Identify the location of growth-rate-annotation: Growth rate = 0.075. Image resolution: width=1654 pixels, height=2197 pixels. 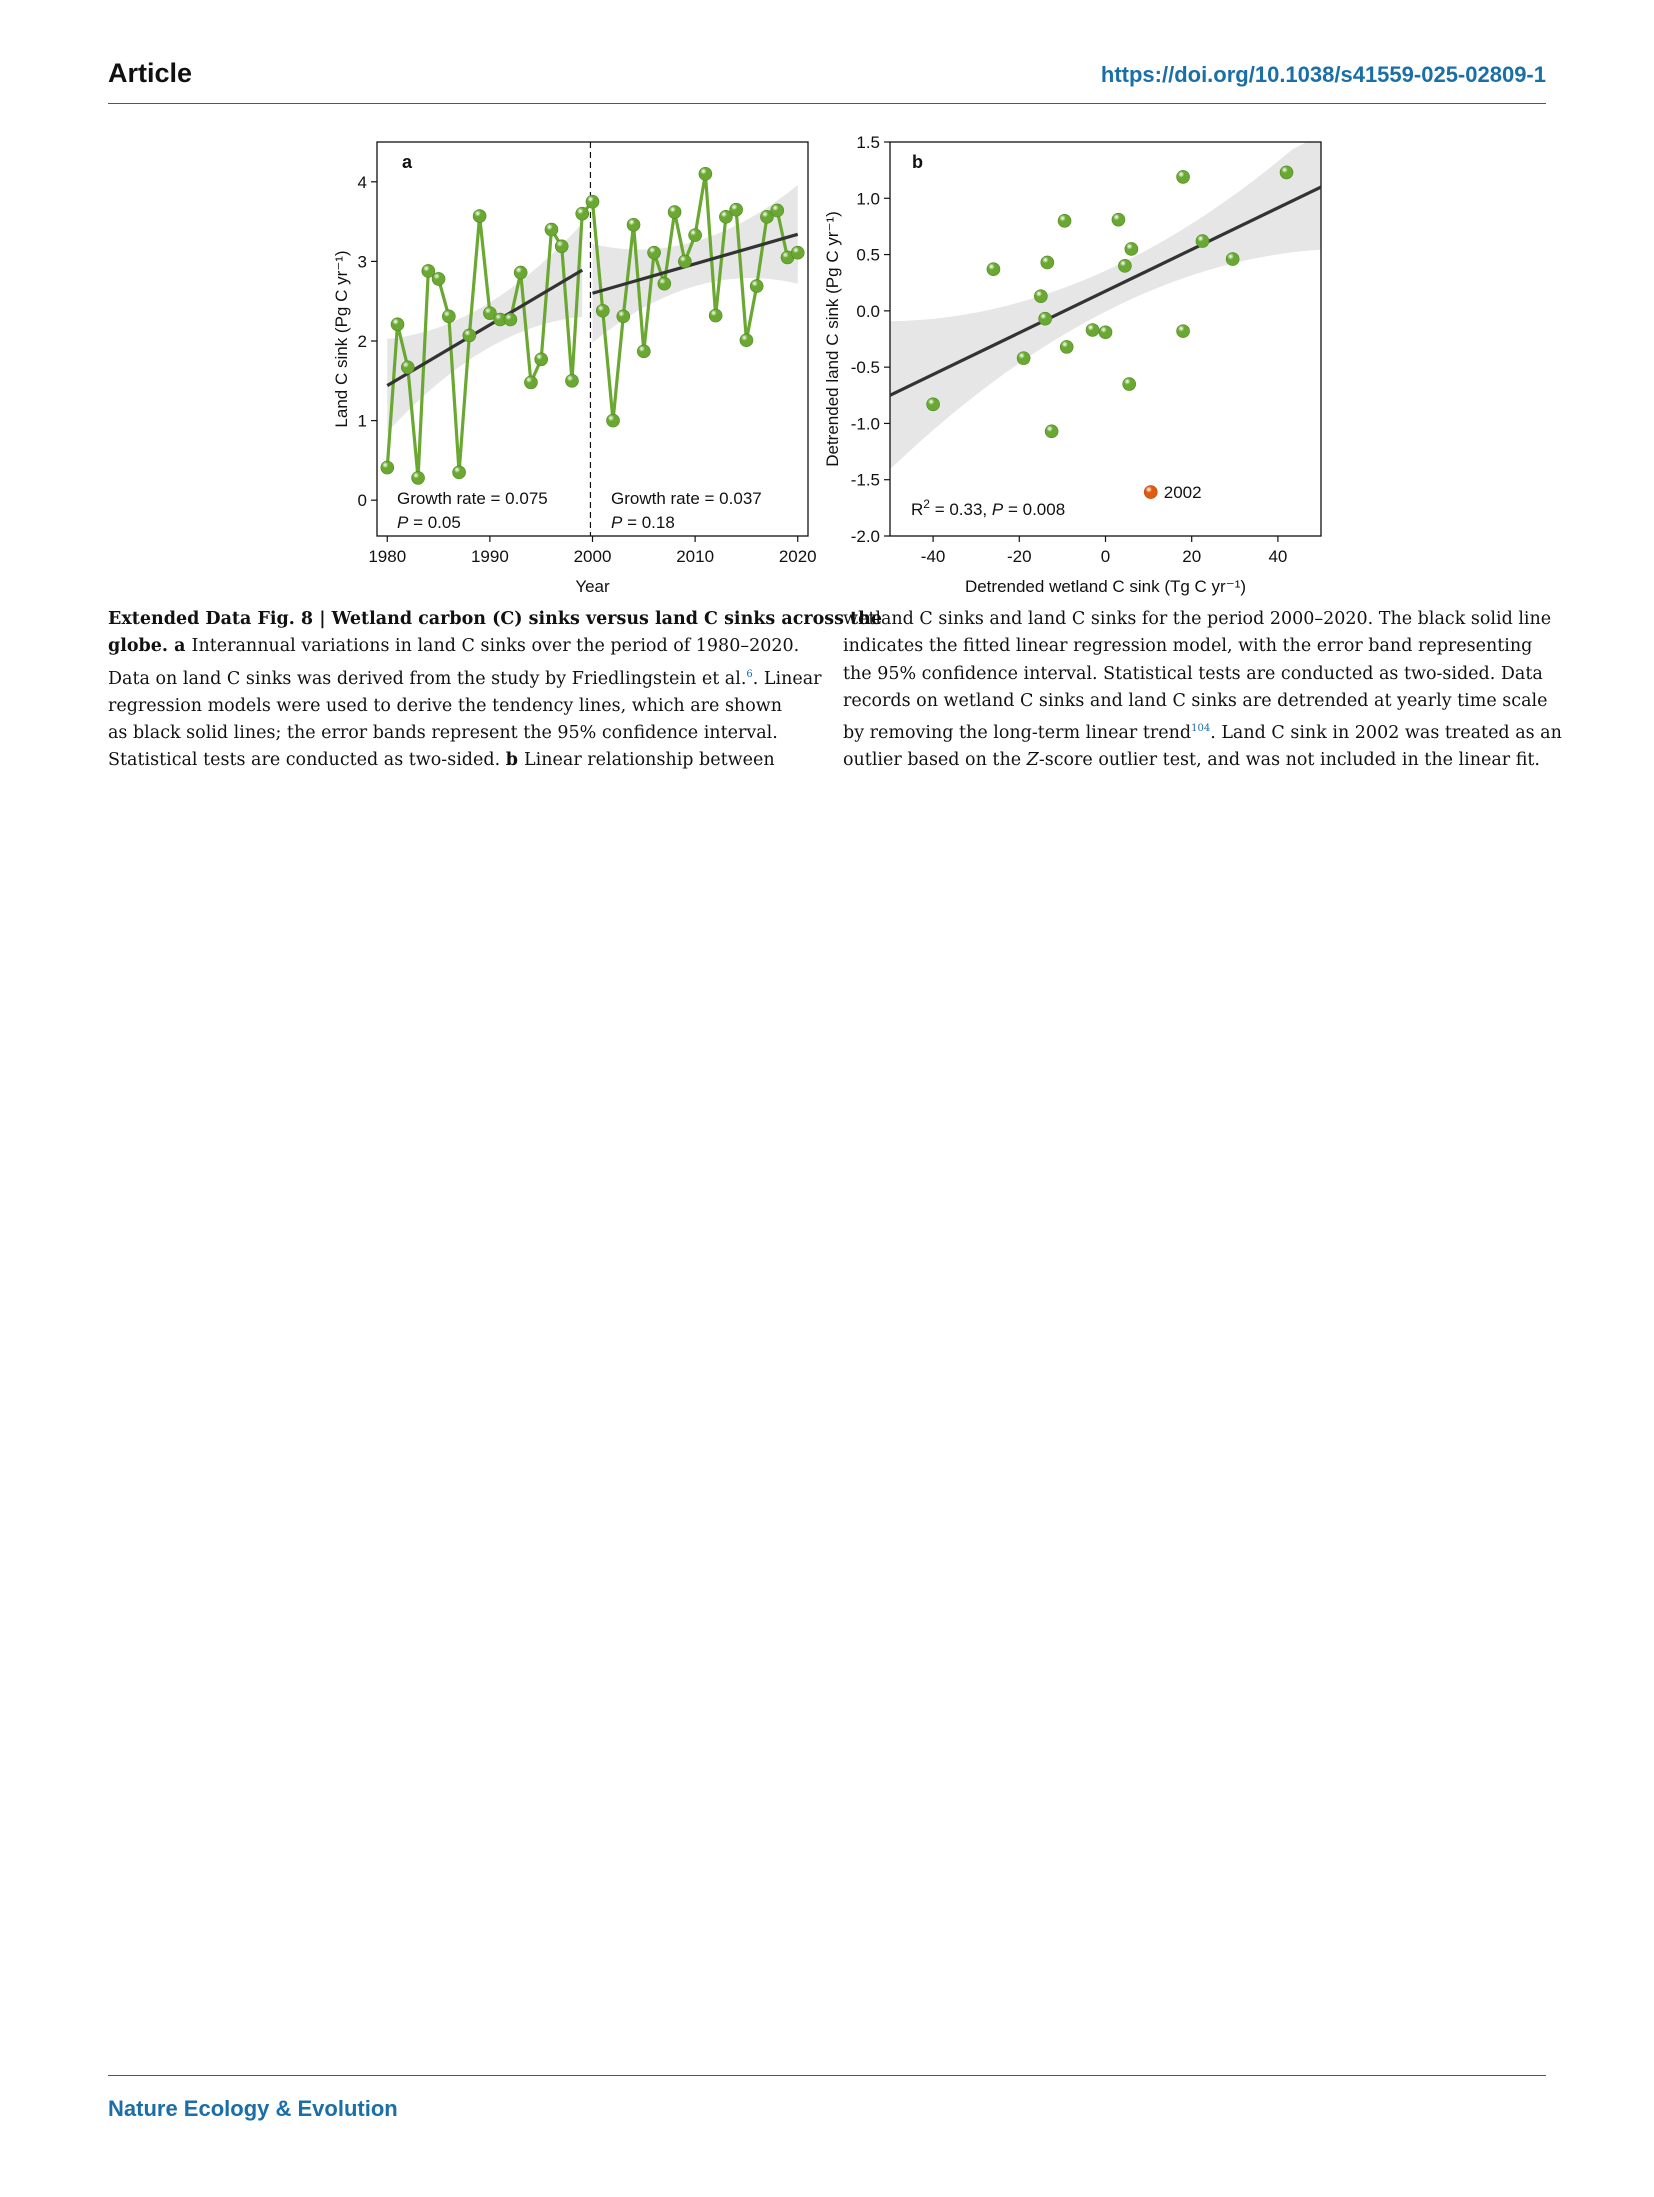
(472, 498).